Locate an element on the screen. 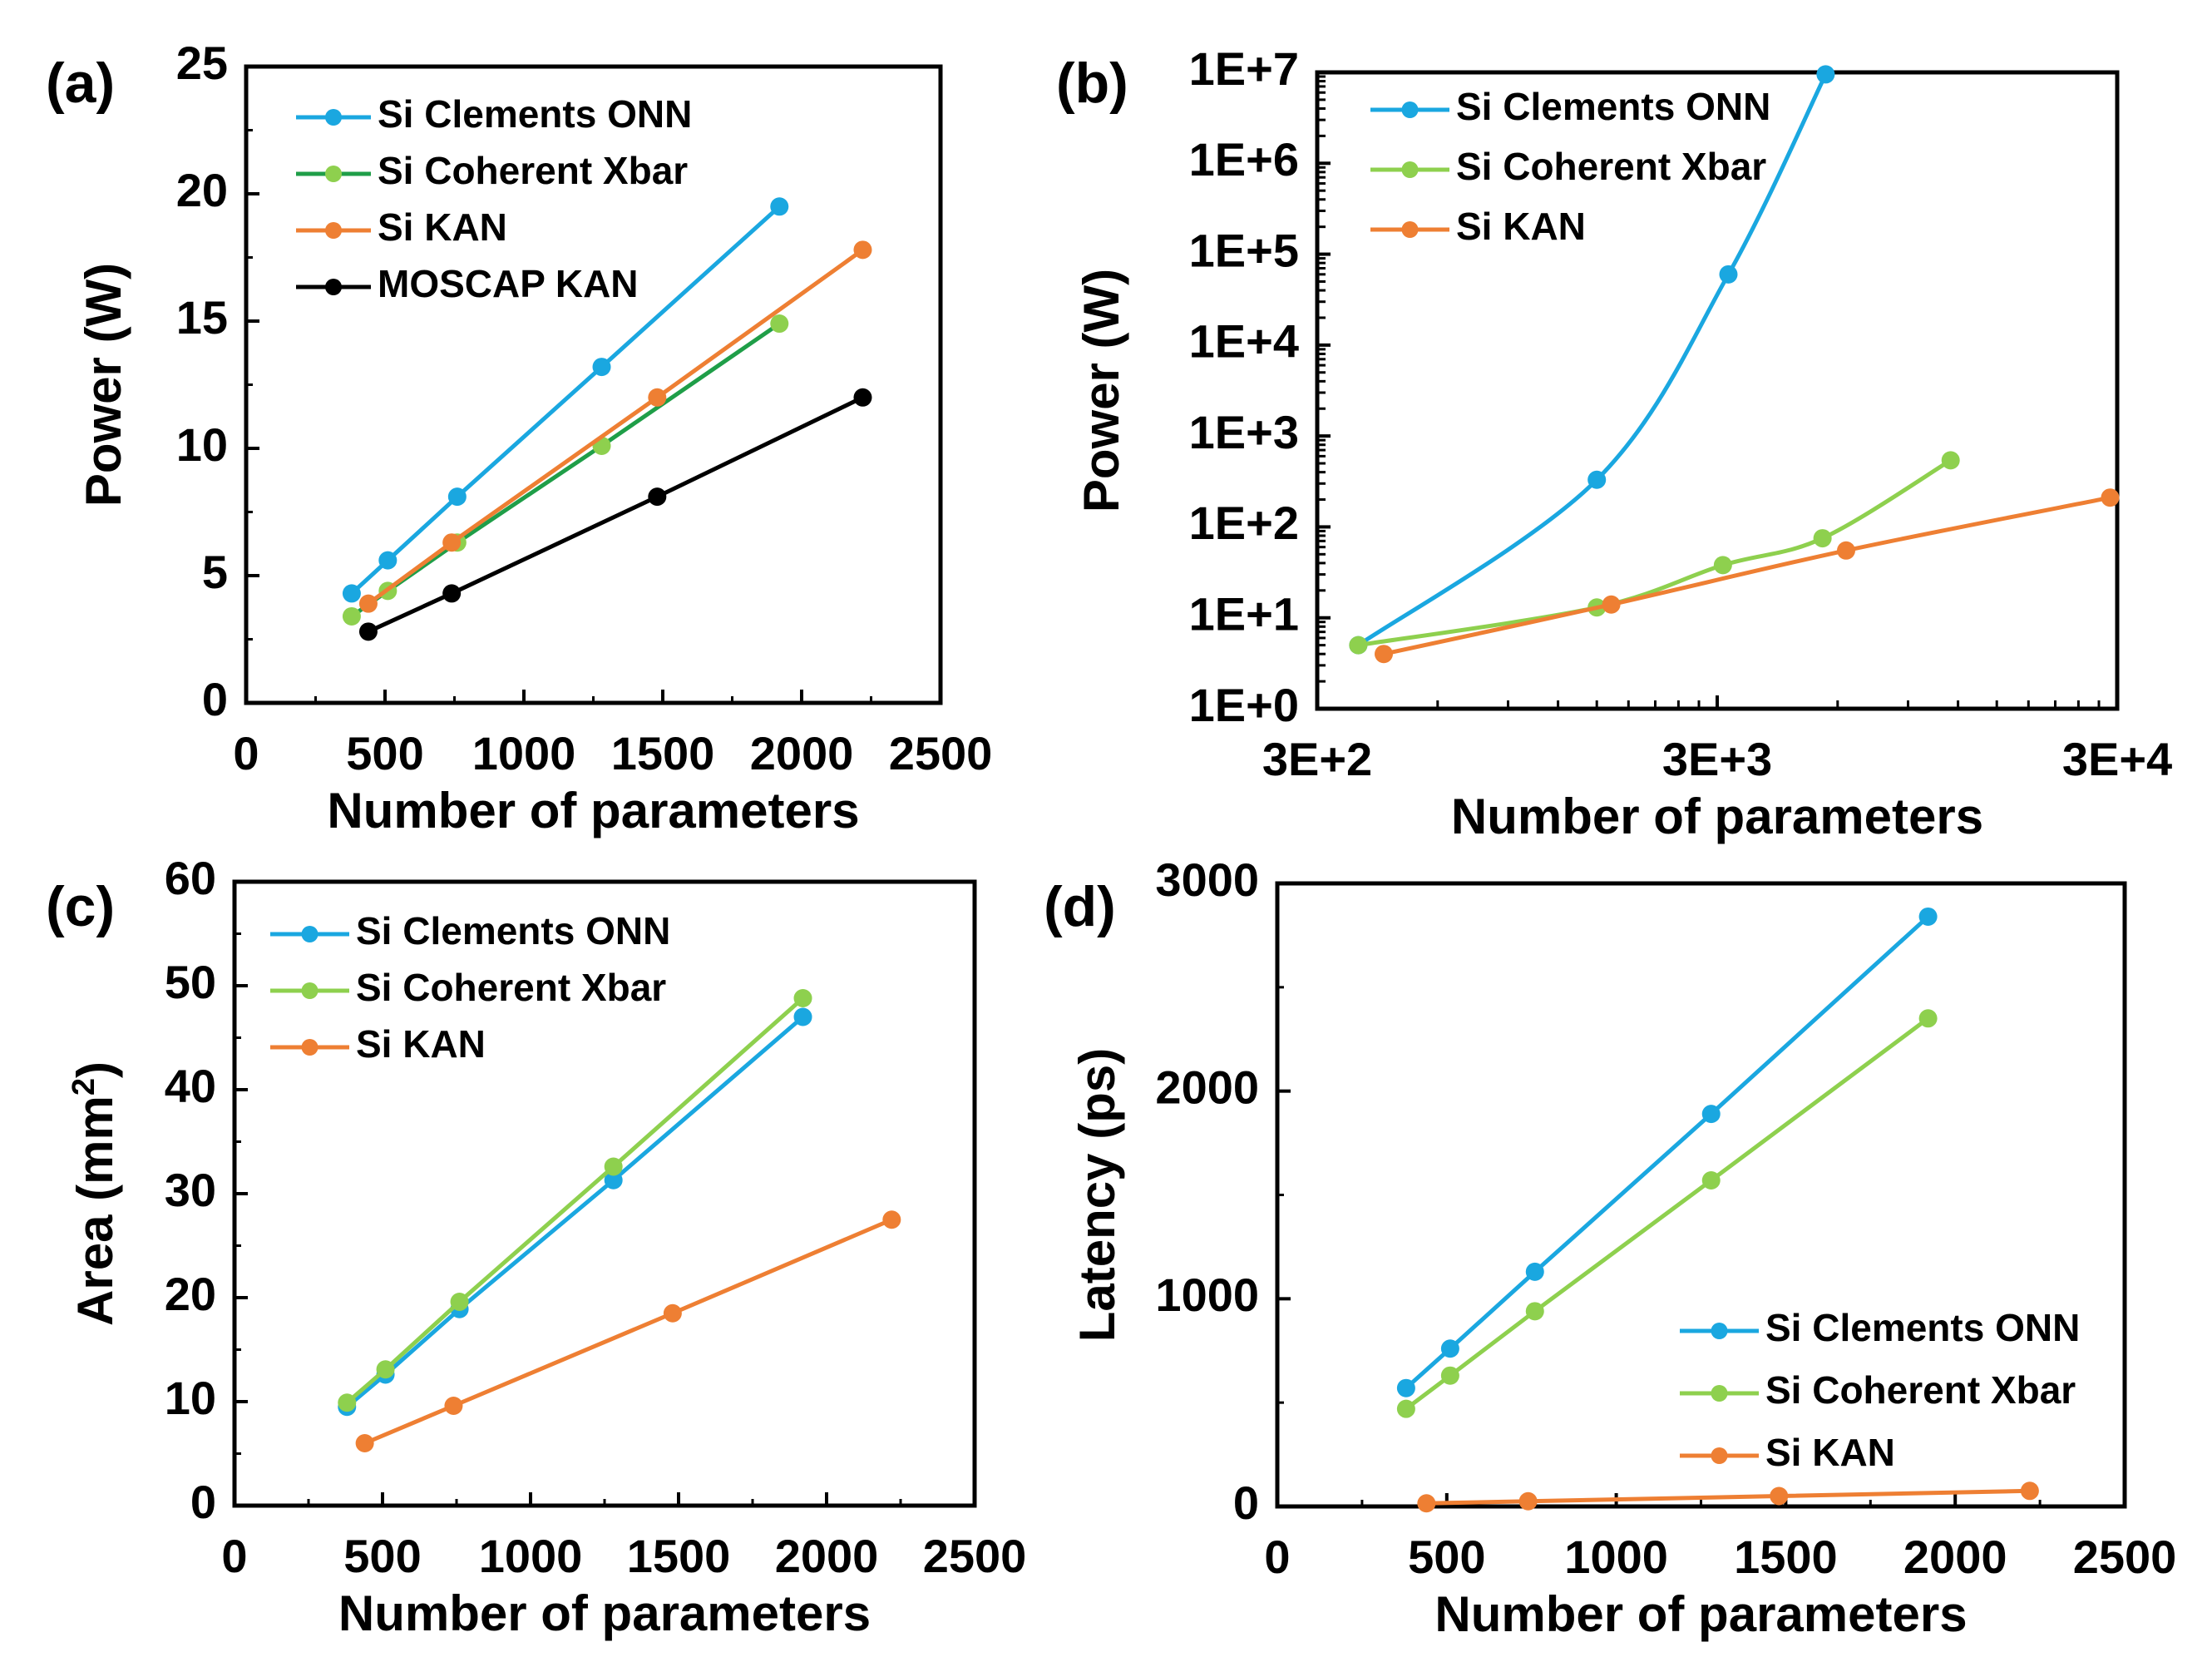  y-axis-label: Latency (ps) is located at coordinates (1097, 1195).